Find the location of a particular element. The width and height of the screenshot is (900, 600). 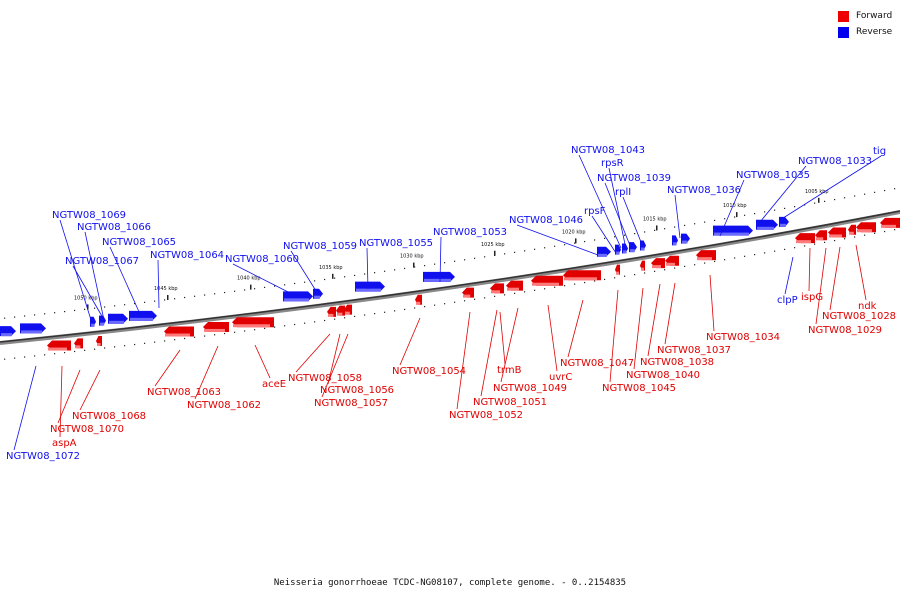

scale-label: 1020 kbp is located at coordinates (574, 232).